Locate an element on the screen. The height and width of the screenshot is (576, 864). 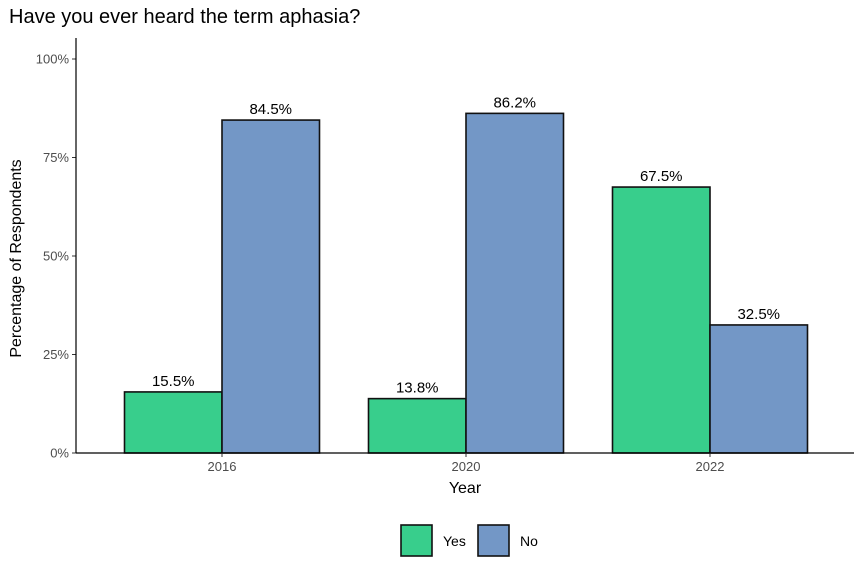
y-axis-title: Percentage of Respondents is located at coordinates (16, 258).